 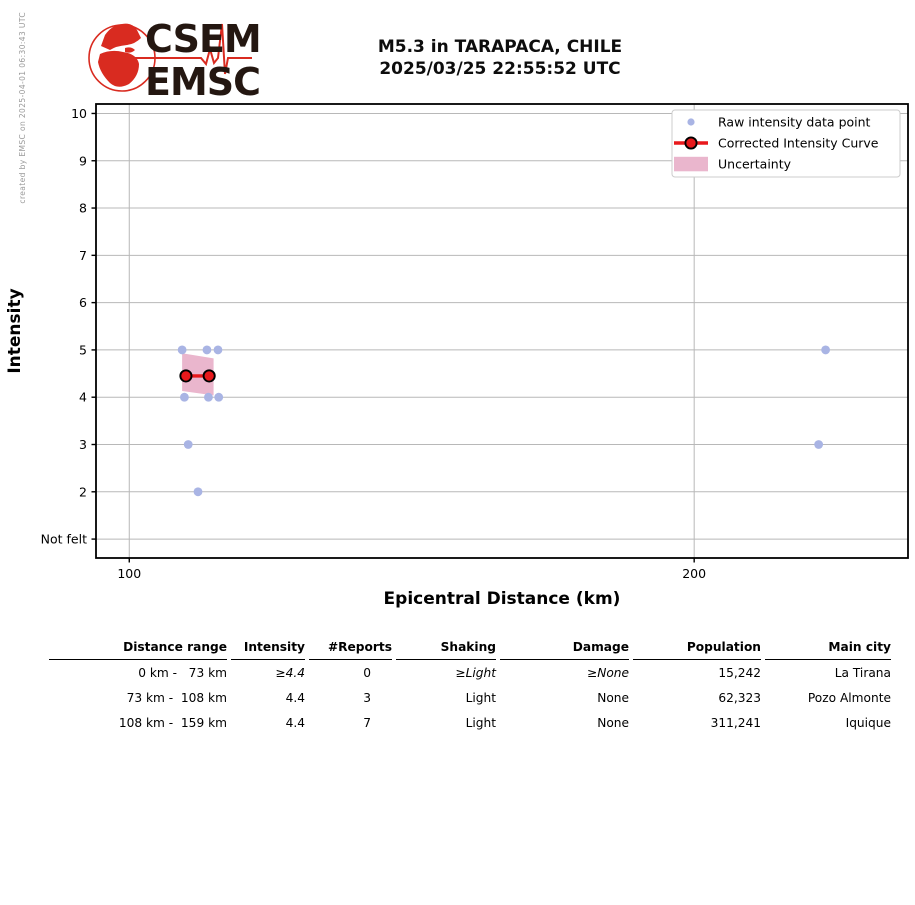 I want to click on col-header-intensity: Intensity, so click(x=268, y=649).